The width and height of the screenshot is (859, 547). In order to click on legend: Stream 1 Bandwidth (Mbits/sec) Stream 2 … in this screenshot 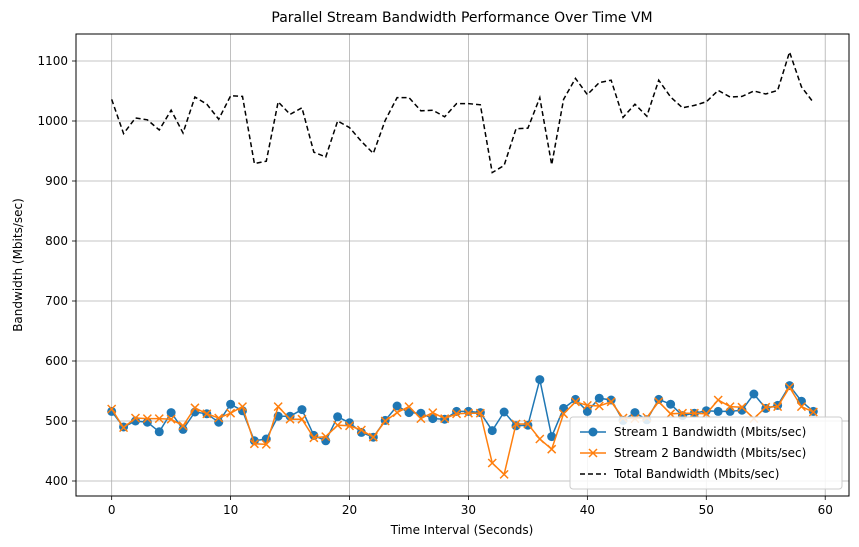, I will do `click(706, 453)`.